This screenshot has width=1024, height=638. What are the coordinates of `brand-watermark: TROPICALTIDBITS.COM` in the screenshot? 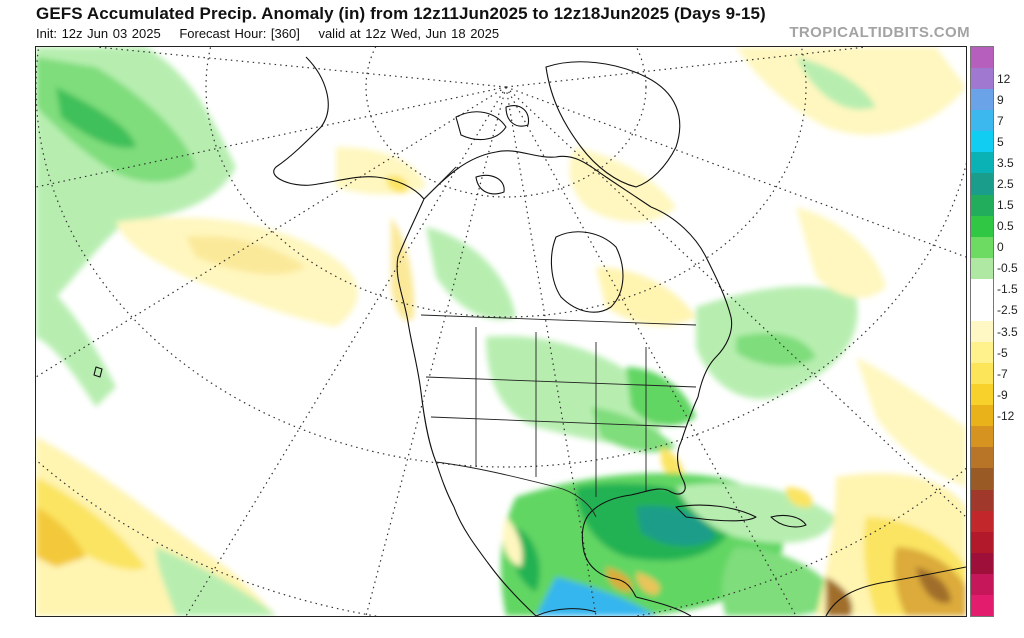 It's located at (879, 32).